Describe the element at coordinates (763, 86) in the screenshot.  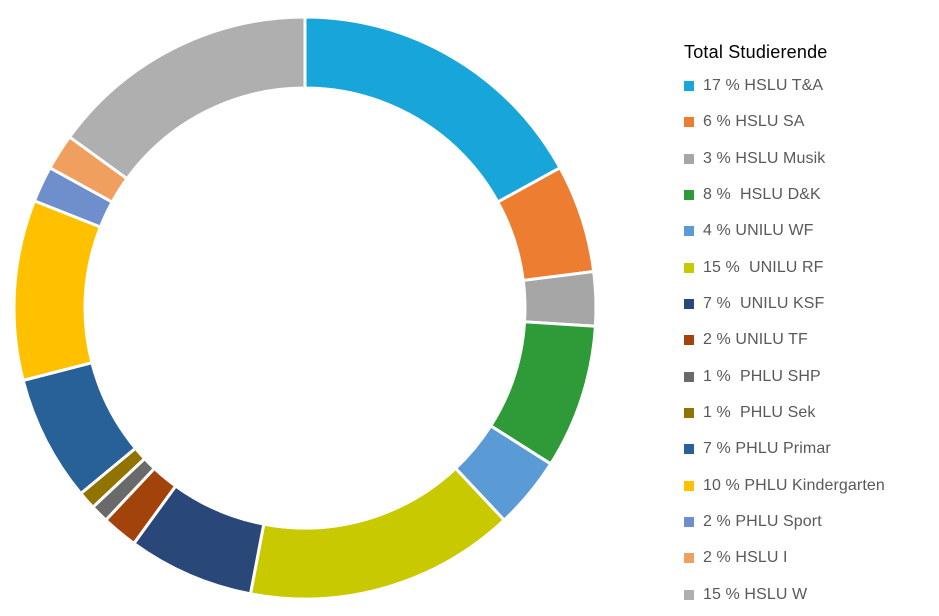
I see `legend-label: 17 % HSLU T&A` at that location.